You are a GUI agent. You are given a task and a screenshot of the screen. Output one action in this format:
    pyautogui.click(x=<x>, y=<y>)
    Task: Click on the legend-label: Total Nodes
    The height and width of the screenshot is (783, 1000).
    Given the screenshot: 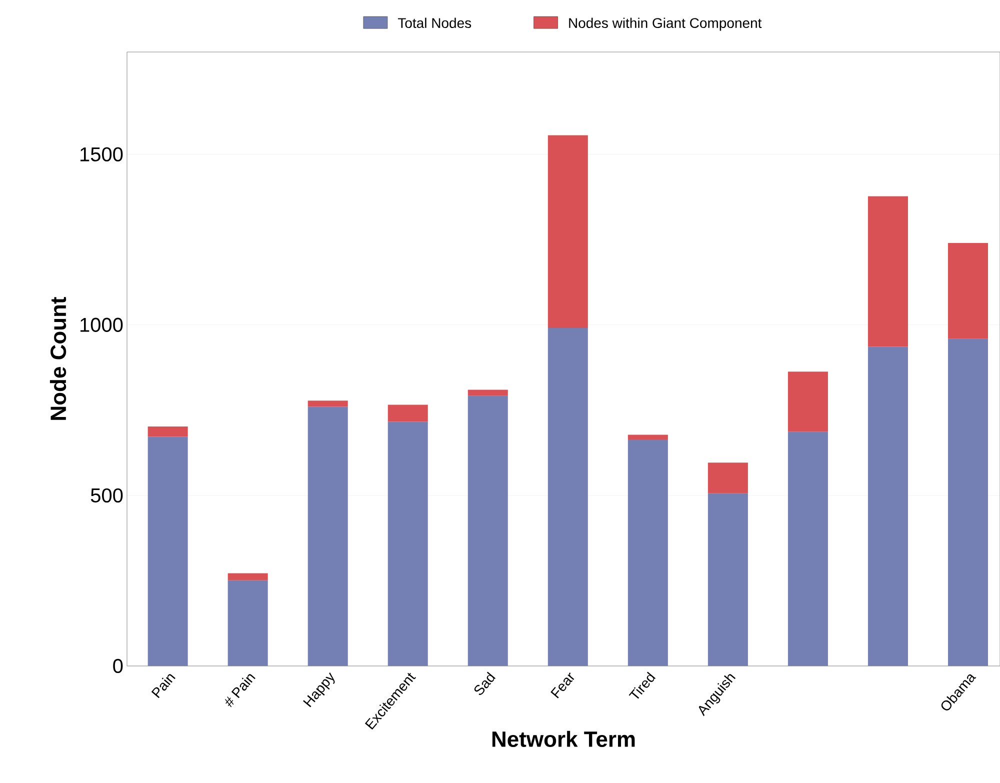 What is the action you would take?
    pyautogui.click(x=435, y=23)
    